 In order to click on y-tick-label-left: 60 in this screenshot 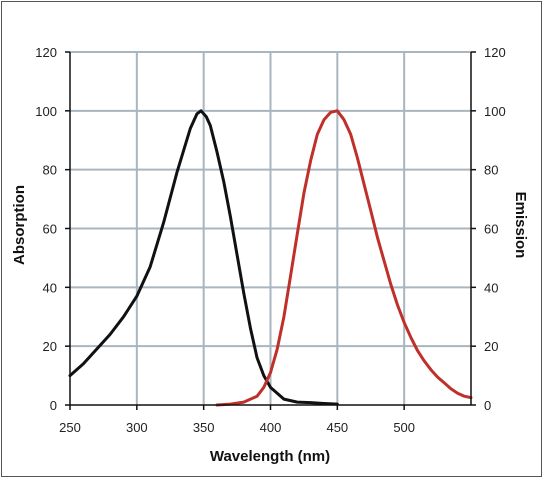, I will do `click(50, 229)`.